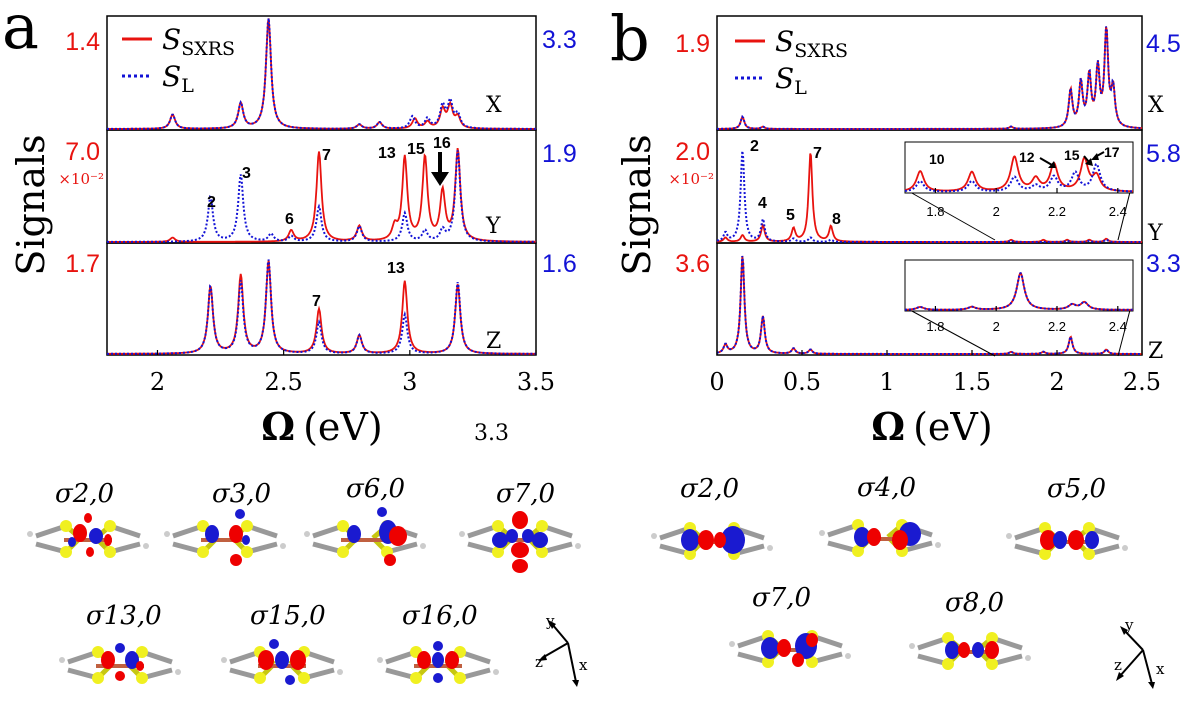  What do you see at coordinates (974, 603) in the screenshot?
I see `orbital-label-b-8: σ8,0` at bounding box center [974, 603].